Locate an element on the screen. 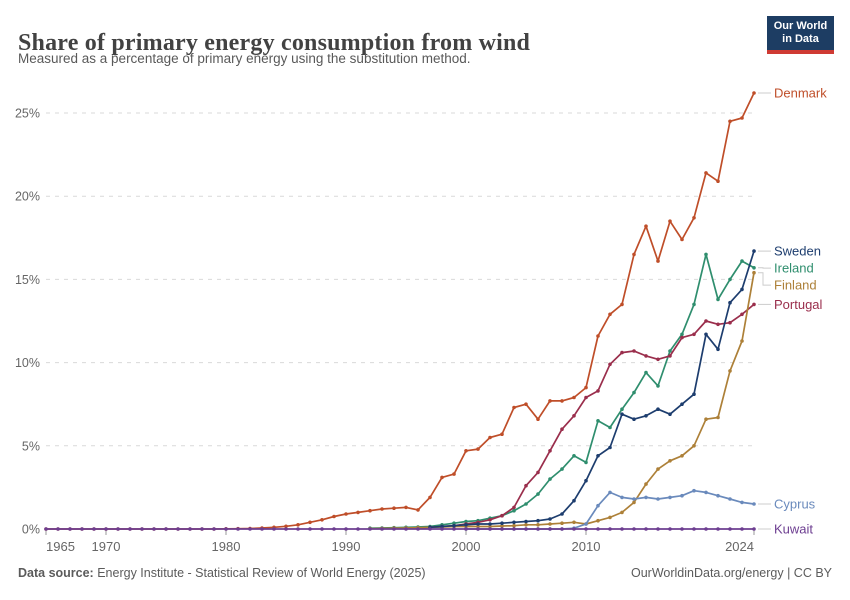  series-label-finland: Finland is located at coordinates (795, 285).